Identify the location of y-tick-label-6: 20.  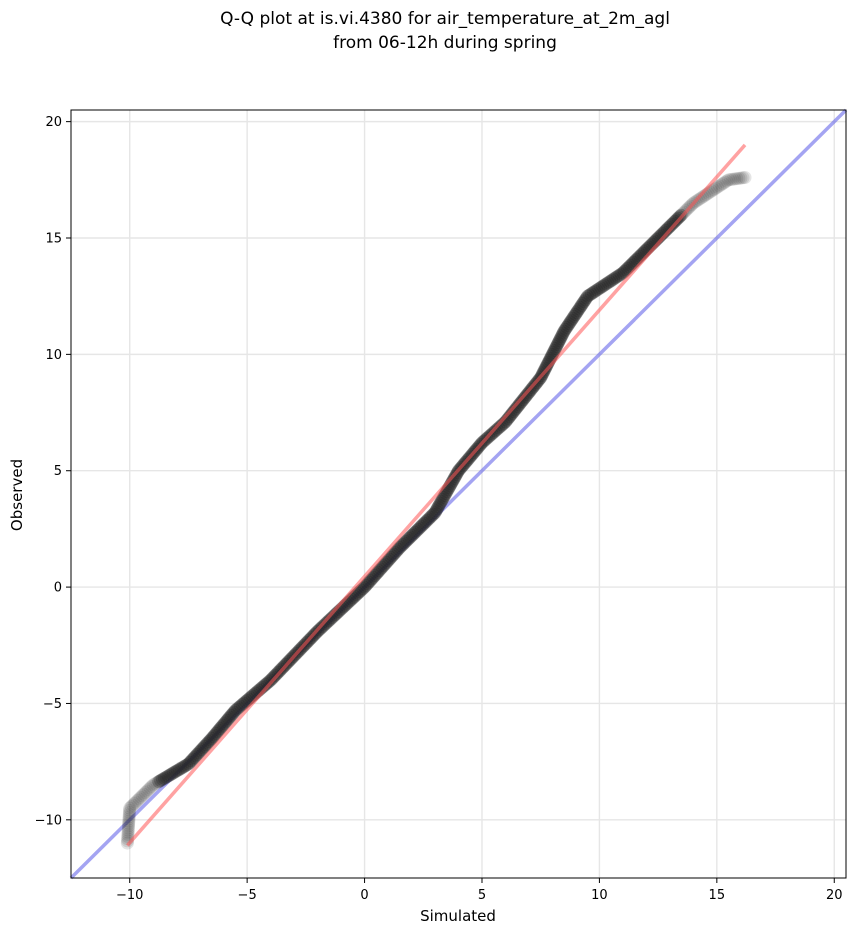
(53, 122).